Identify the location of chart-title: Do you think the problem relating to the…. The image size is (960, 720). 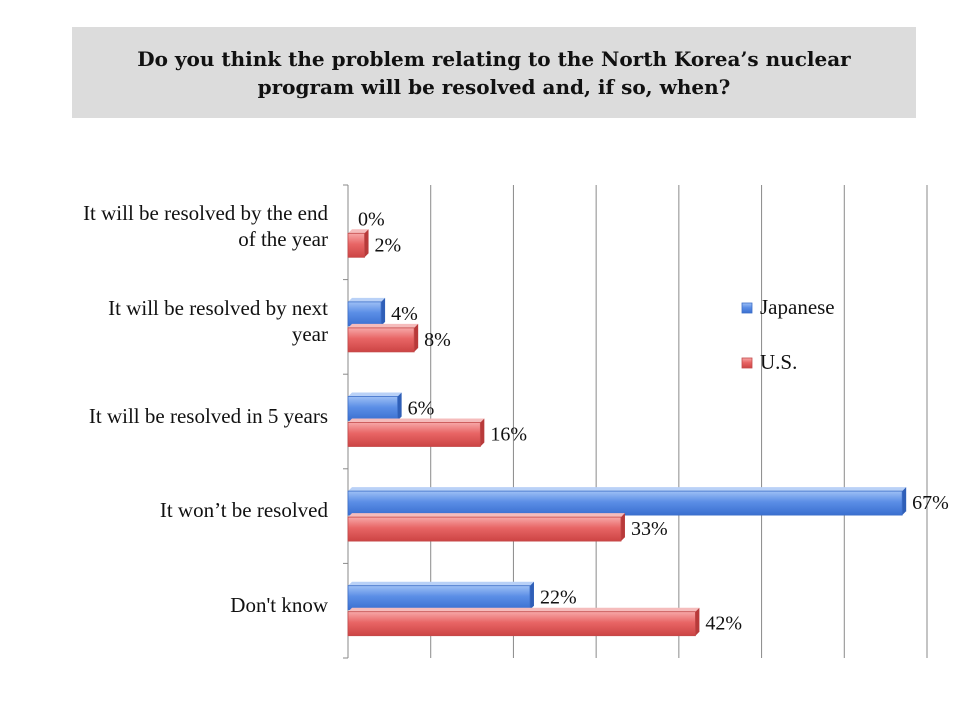
(494, 72).